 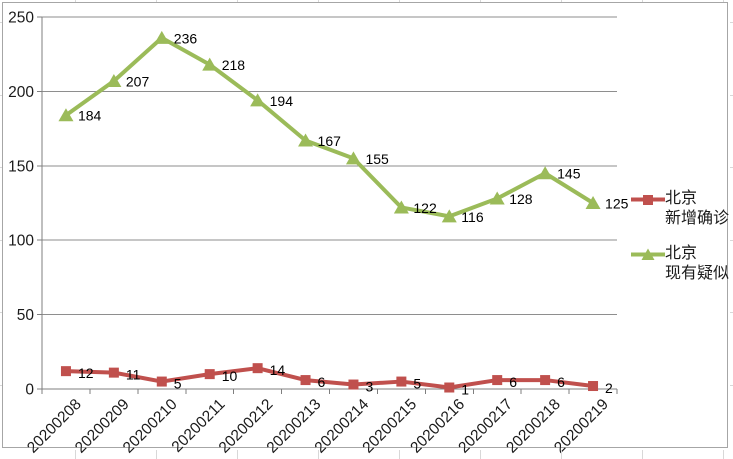 What do you see at coordinates (133, 375) in the screenshot?
I see `data-label: 11` at bounding box center [133, 375].